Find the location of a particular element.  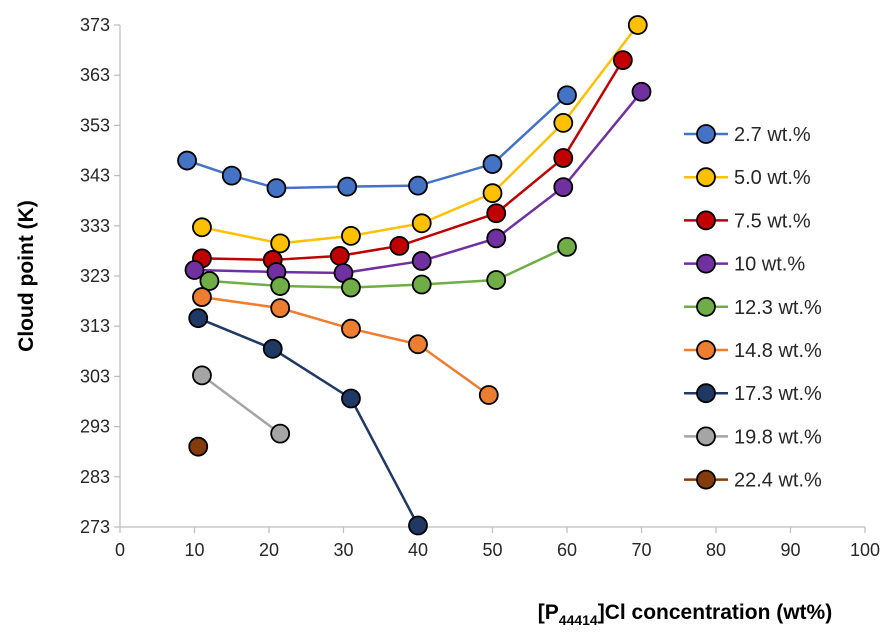

series-19-8-wt is located at coordinates (241, 404).